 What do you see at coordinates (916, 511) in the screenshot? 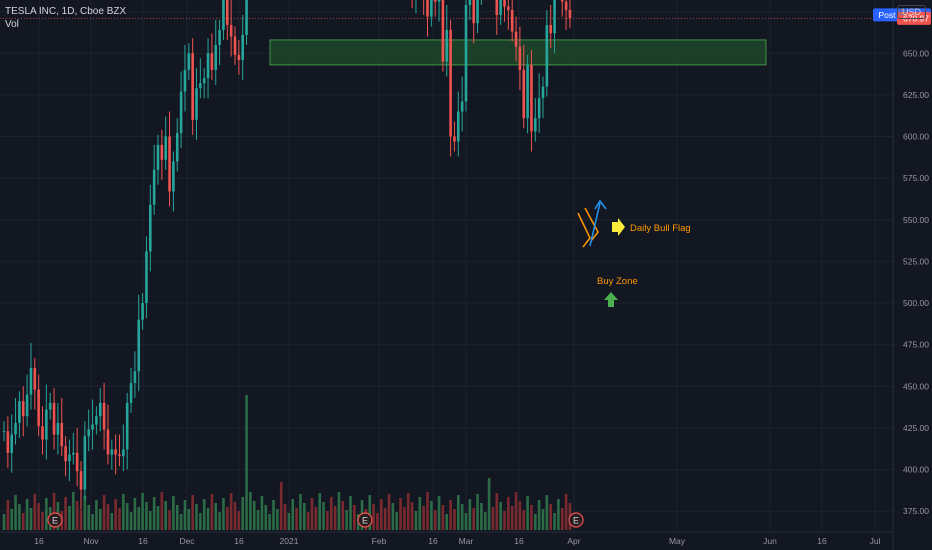
I see `y-tick-label: 375.00` at bounding box center [916, 511].